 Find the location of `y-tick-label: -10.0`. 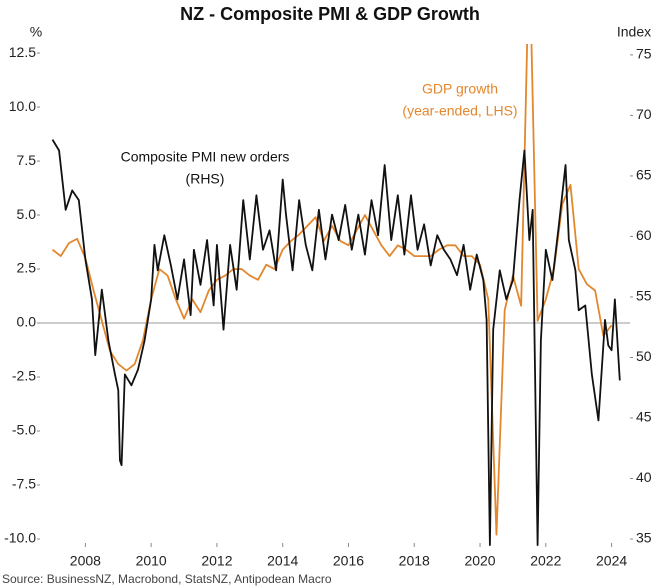

y-tick-label: -10.0 is located at coordinates (20, 538).